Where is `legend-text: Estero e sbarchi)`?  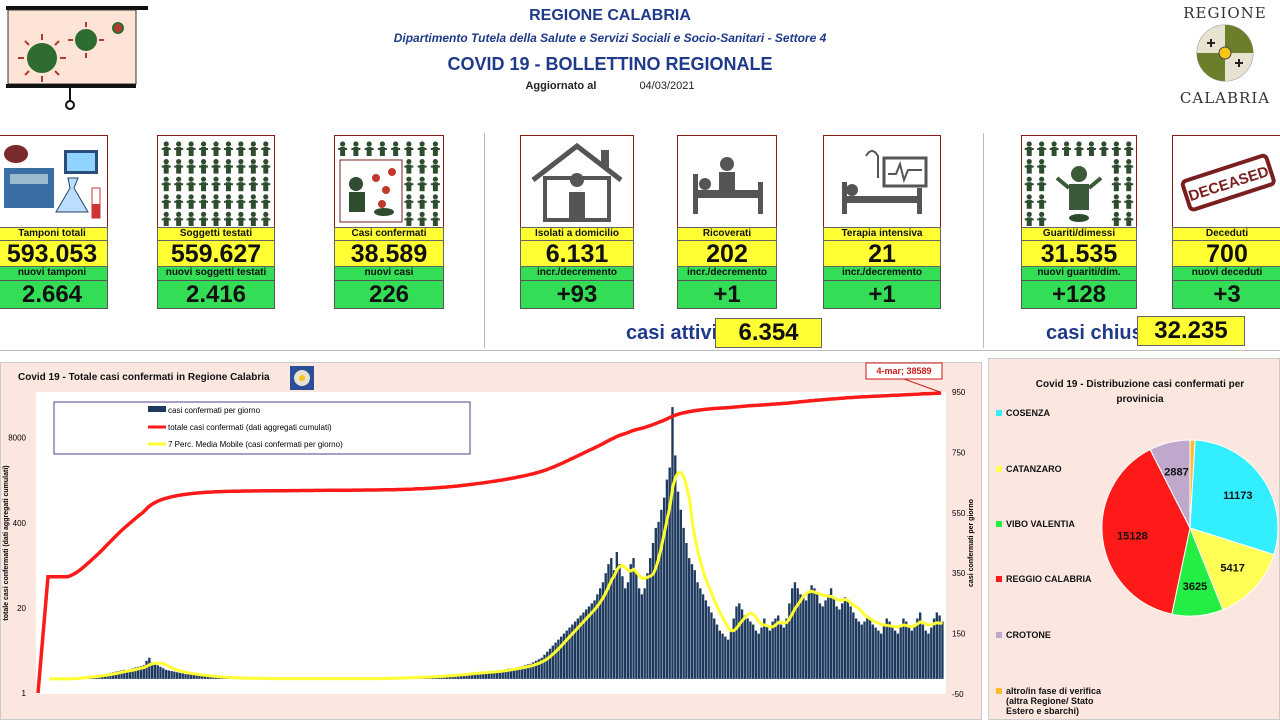
legend-text: Estero e sbarchi) is located at coordinates (1043, 711).